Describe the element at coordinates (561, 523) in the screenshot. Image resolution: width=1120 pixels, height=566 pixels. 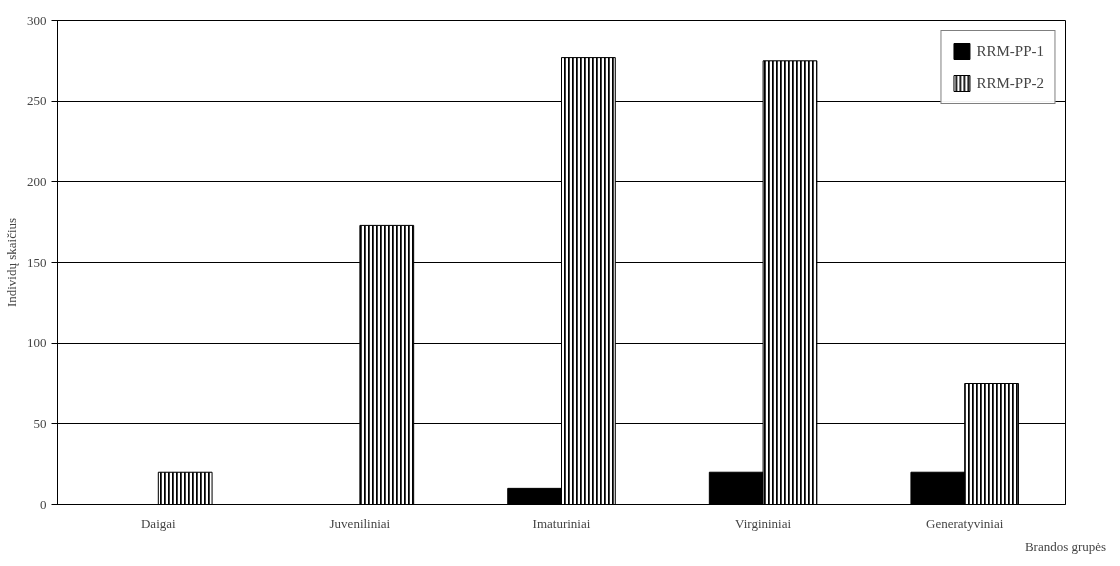
I see `x-tick-label: Imaturiniai` at that location.